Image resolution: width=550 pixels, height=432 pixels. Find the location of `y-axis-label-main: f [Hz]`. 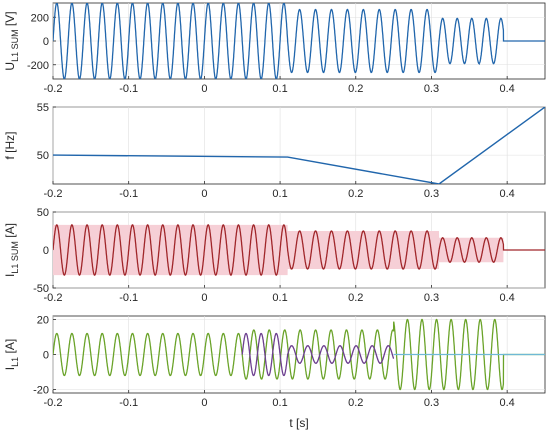

y-axis-label-main: f [Hz] is located at coordinates (10, 145).